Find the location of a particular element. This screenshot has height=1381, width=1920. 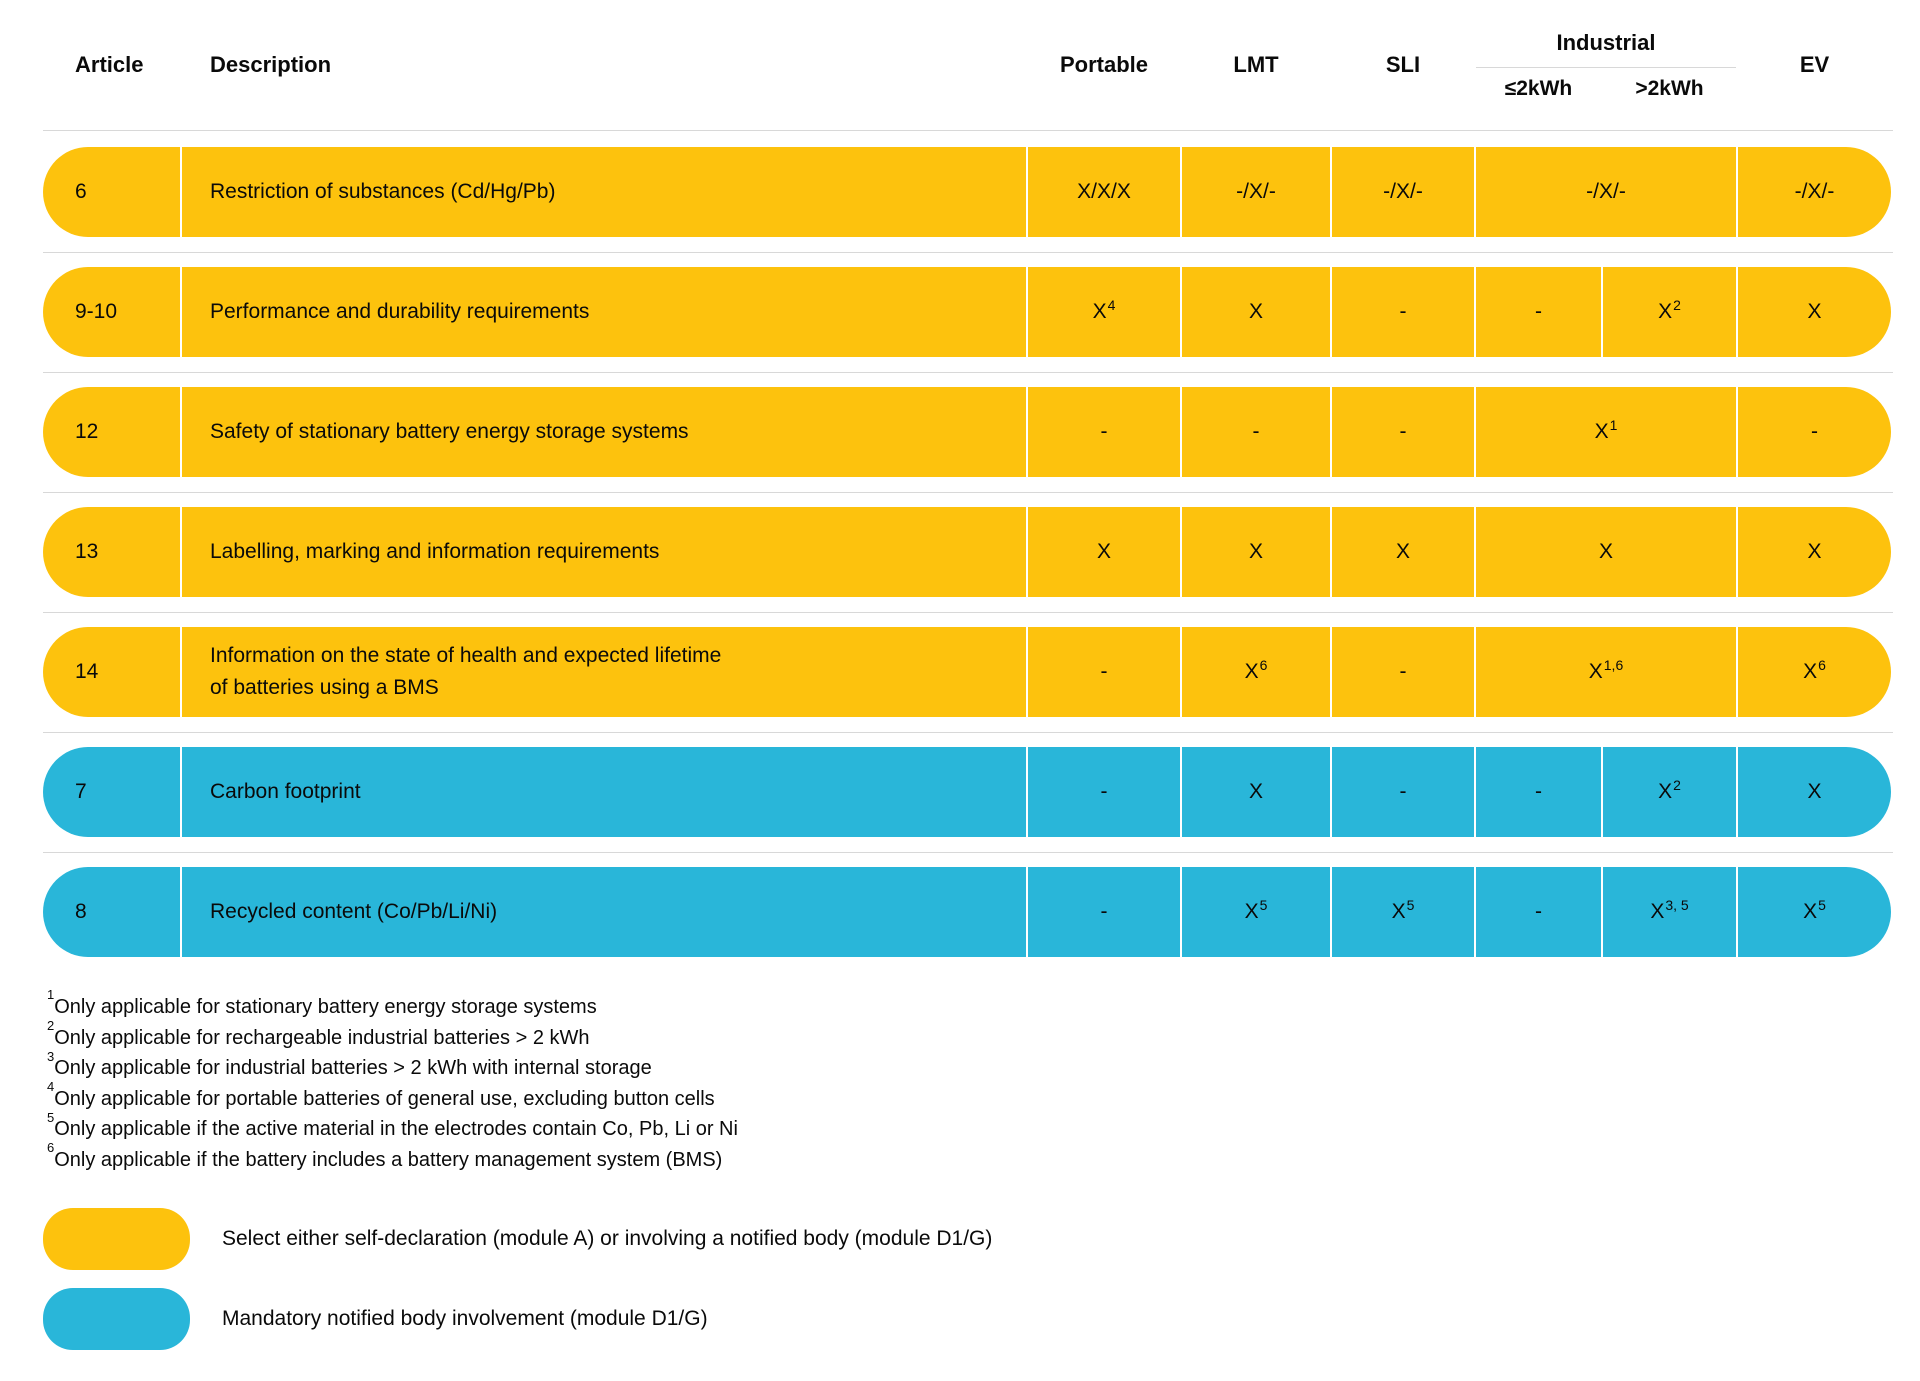

cell-sli: X is located at coordinates (1403, 552).